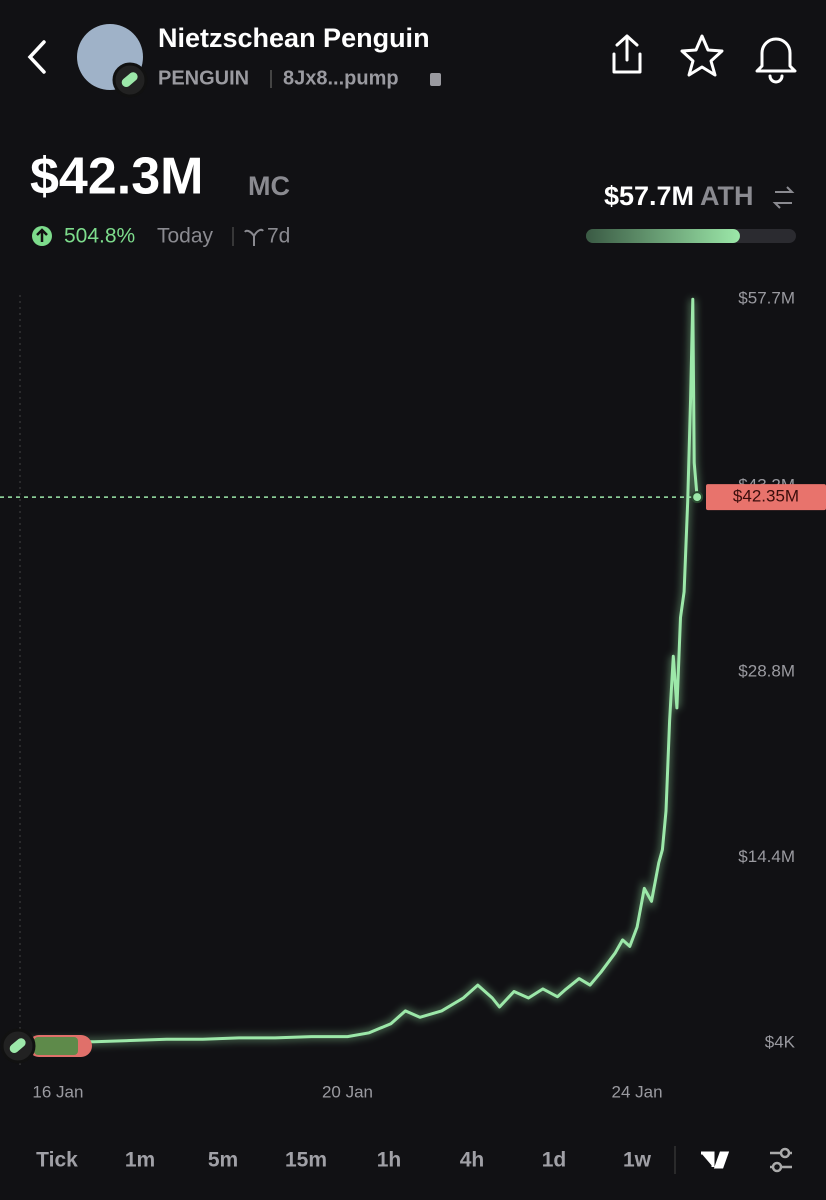 Image resolution: width=826 pixels, height=1200 pixels. I want to click on ath-value: $57.7M, so click(649, 196).